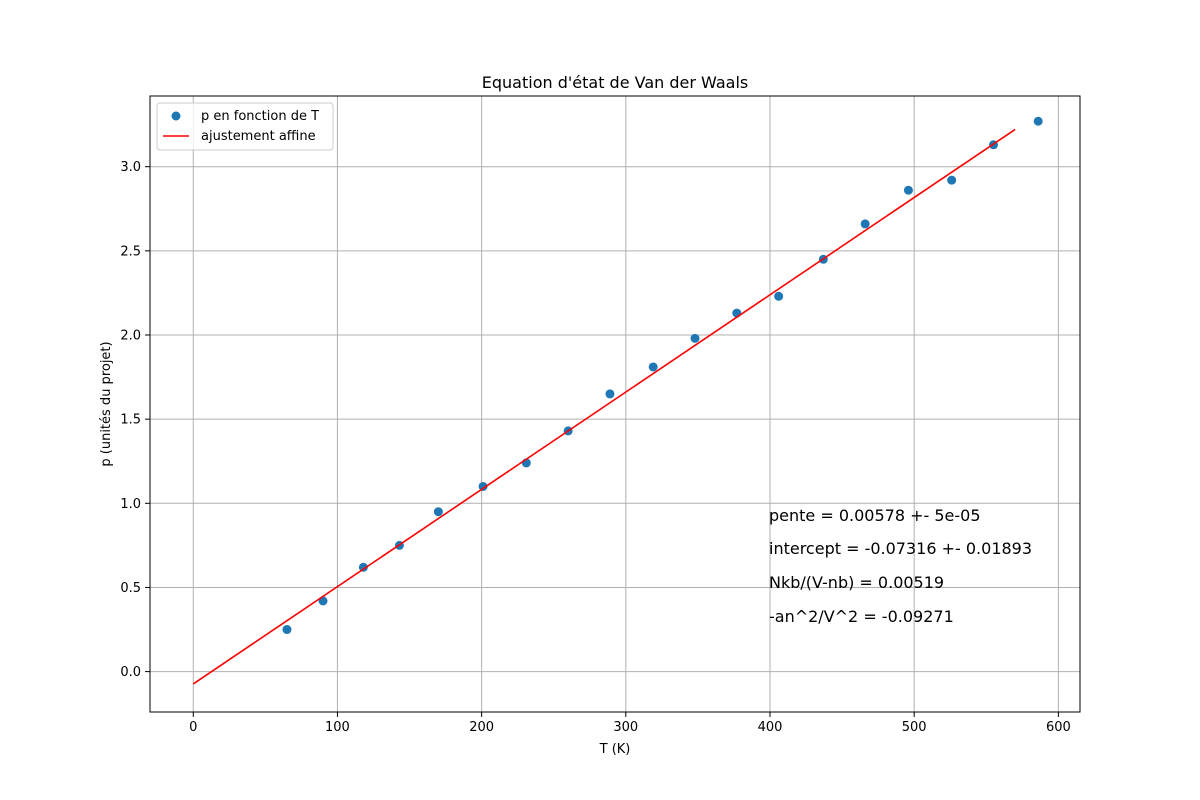 The width and height of the screenshot is (1200, 800). I want to click on fit-annotation: pente = 0.00578 +- 5e-05, so click(875, 515).